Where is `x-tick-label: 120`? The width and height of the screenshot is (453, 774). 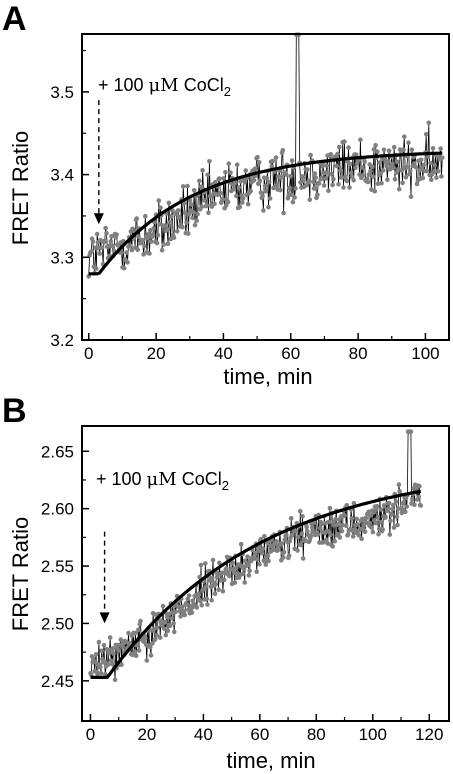
x-tick-label: 120 is located at coordinates (429, 734).